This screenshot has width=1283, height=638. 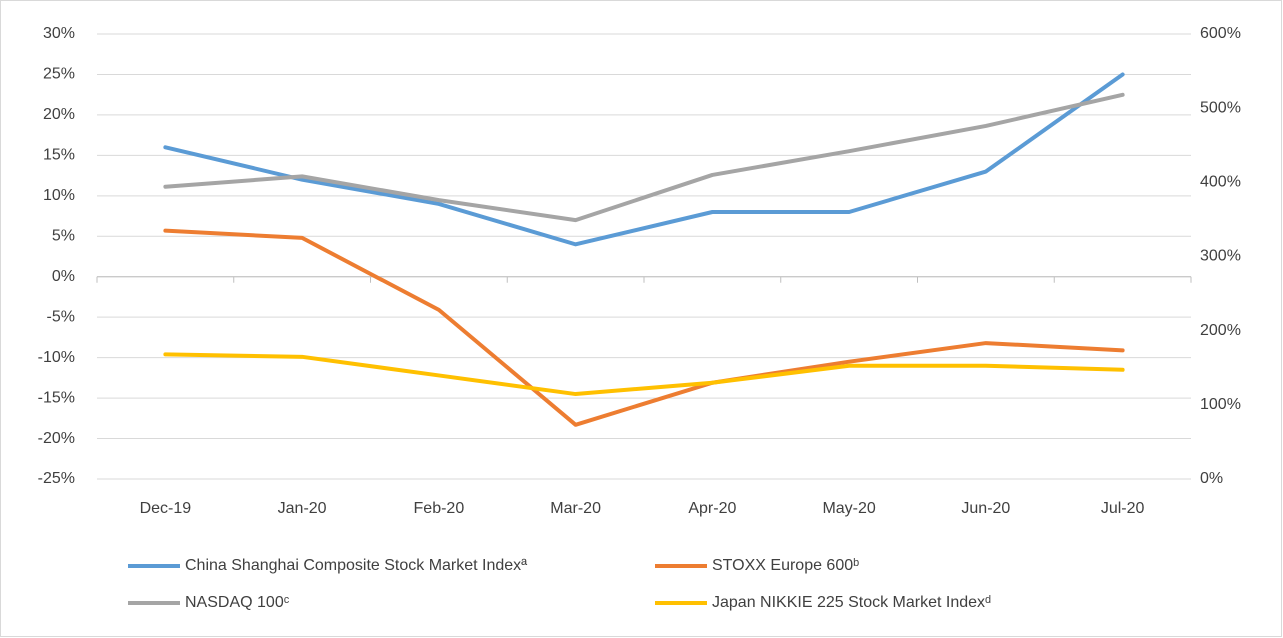 What do you see at coordinates (56, 397) in the screenshot?
I see `y-tick-label: -15%` at bounding box center [56, 397].